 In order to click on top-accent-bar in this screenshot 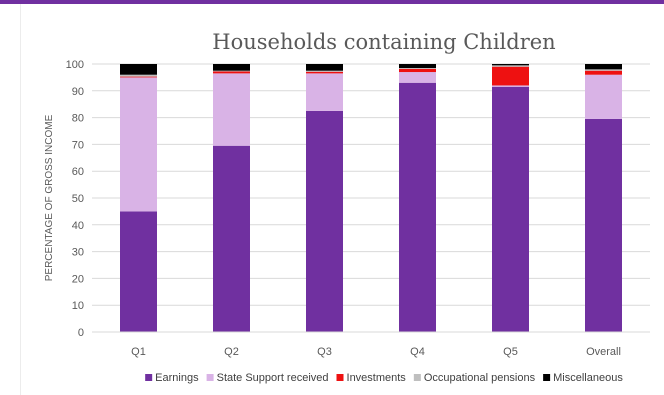, I will do `click(332, 2)`.